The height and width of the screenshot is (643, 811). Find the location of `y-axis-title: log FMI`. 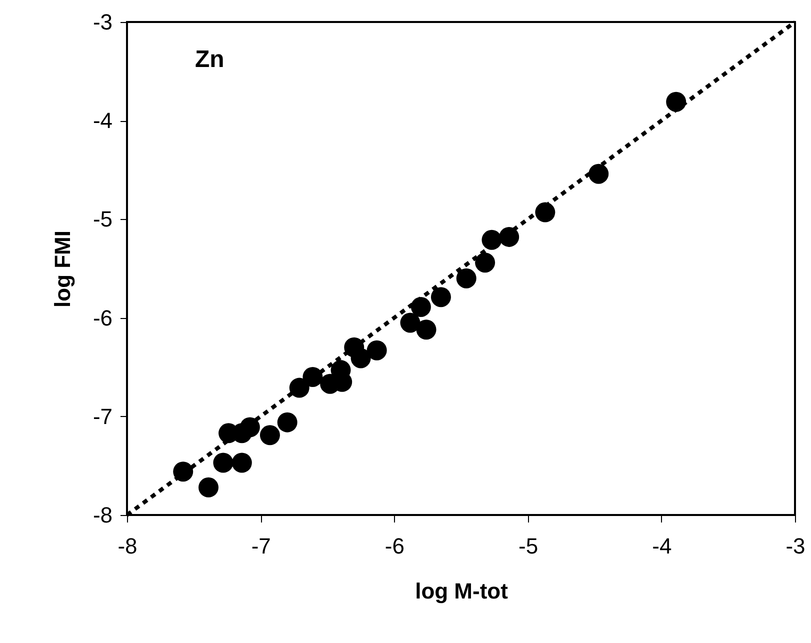

y-axis-title: log FMI is located at coordinates (62, 269).